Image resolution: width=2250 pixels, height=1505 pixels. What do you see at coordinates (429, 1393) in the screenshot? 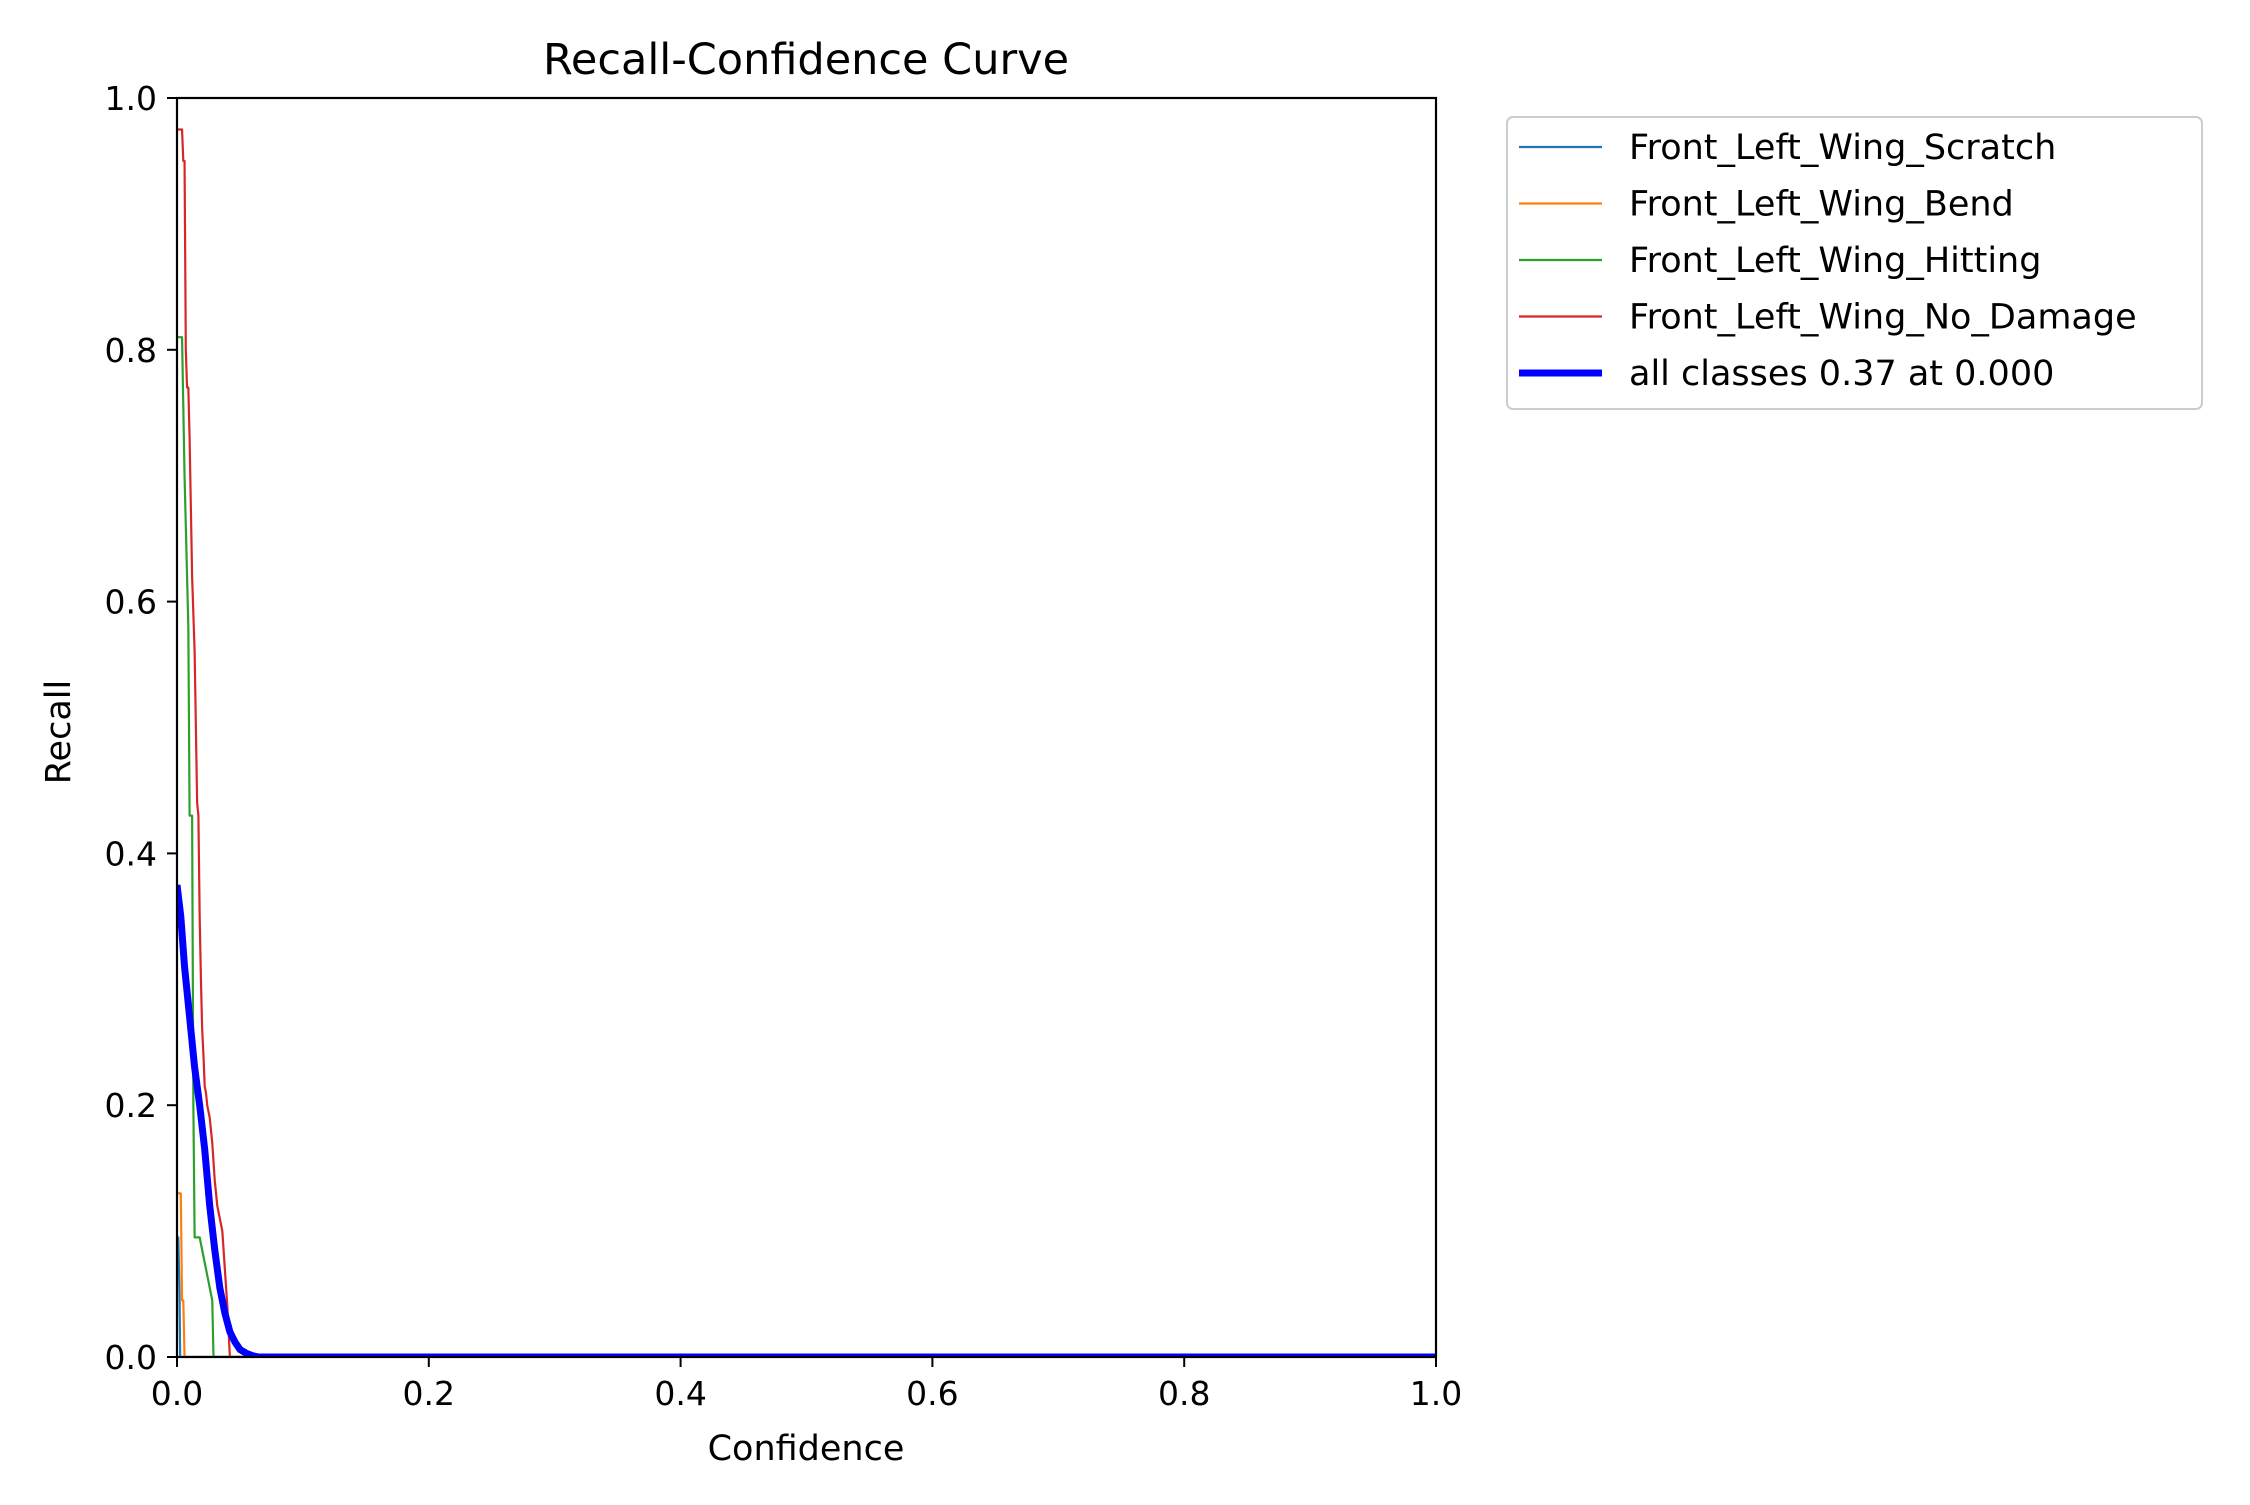
I see `x-tick-label-1: 0.2` at bounding box center [429, 1393].